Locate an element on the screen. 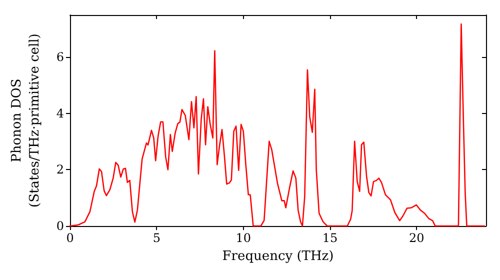 The image size is (500, 280). x-tick-label: 10 is located at coordinates (243, 238).